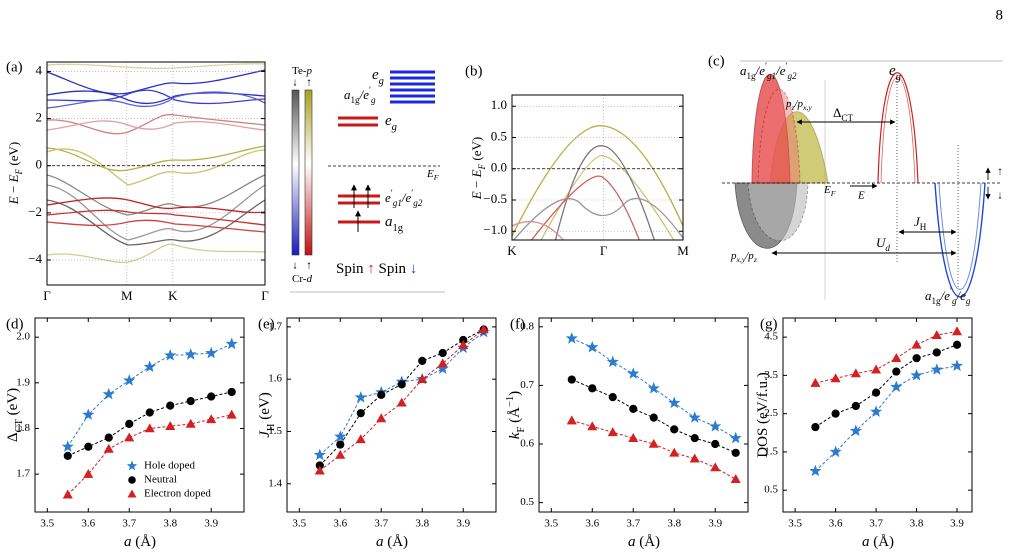 This screenshot has width=1019, height=556. What do you see at coordinates (299, 71) in the screenshot?
I see `text-part: Te-` at bounding box center [299, 71].